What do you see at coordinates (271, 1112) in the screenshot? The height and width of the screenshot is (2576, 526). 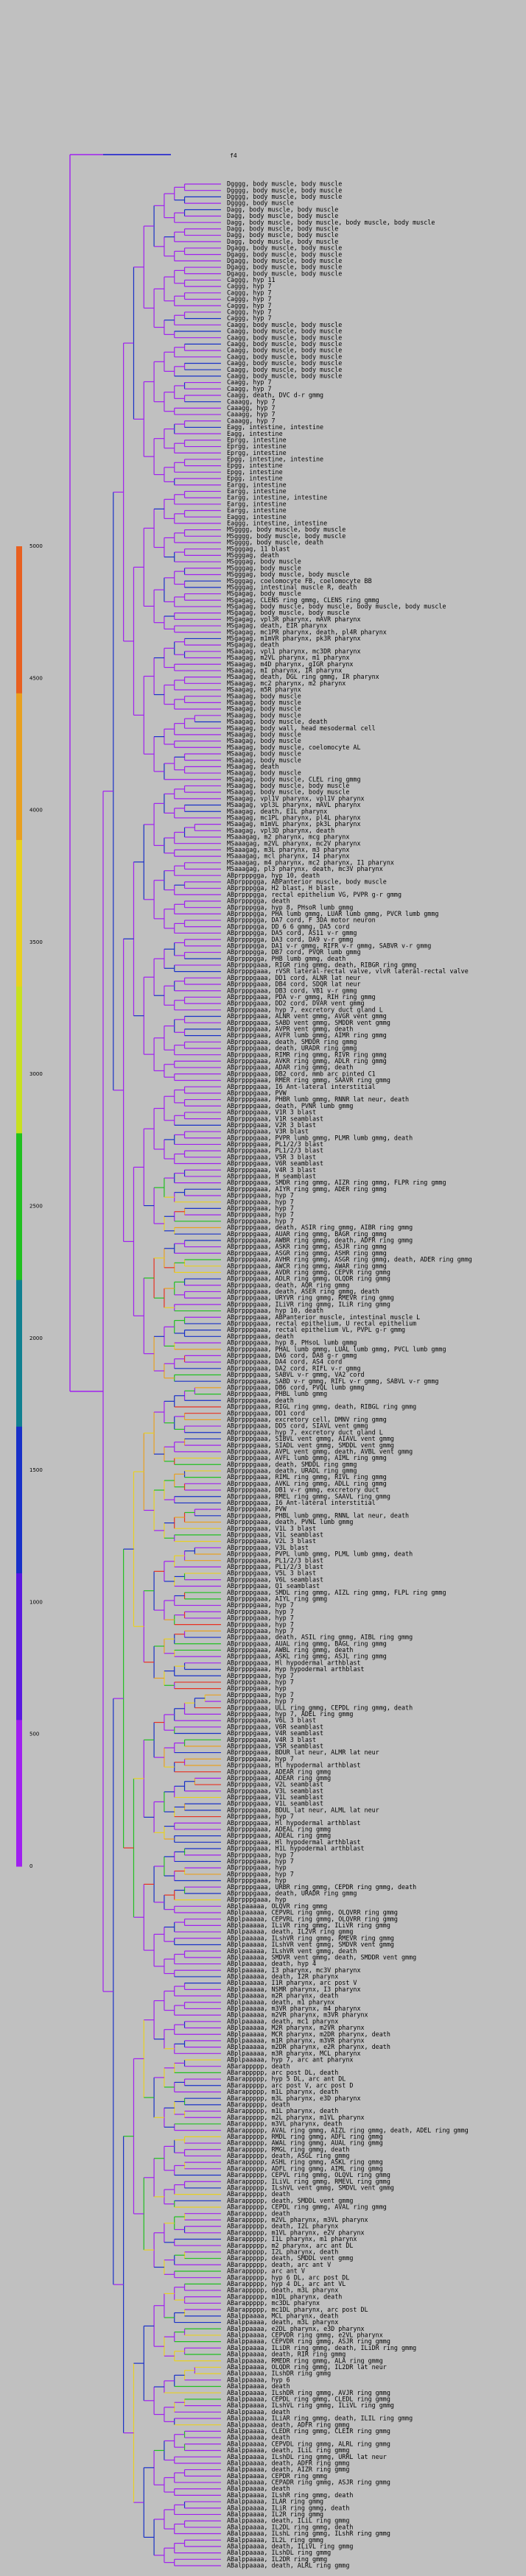 I see `leaf-label: ABprpppgaaa, V1R 3 blast` at bounding box center [271, 1112].